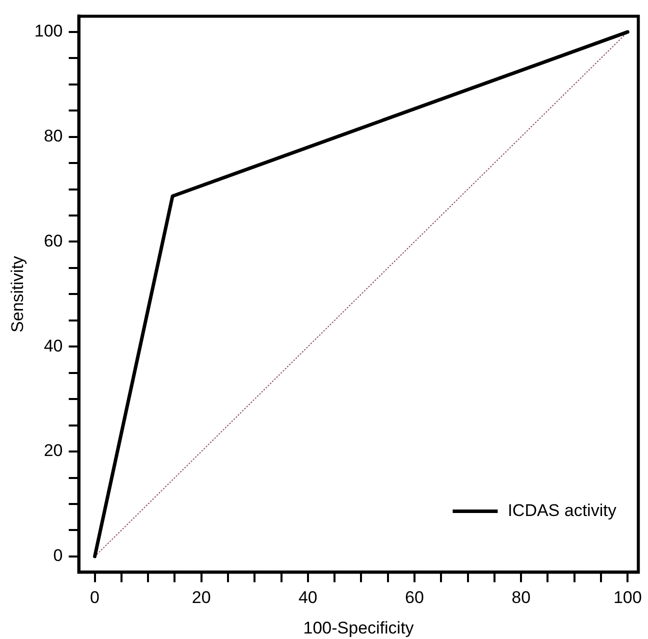  I want to click on y-tick-label: 0, so click(58, 556).